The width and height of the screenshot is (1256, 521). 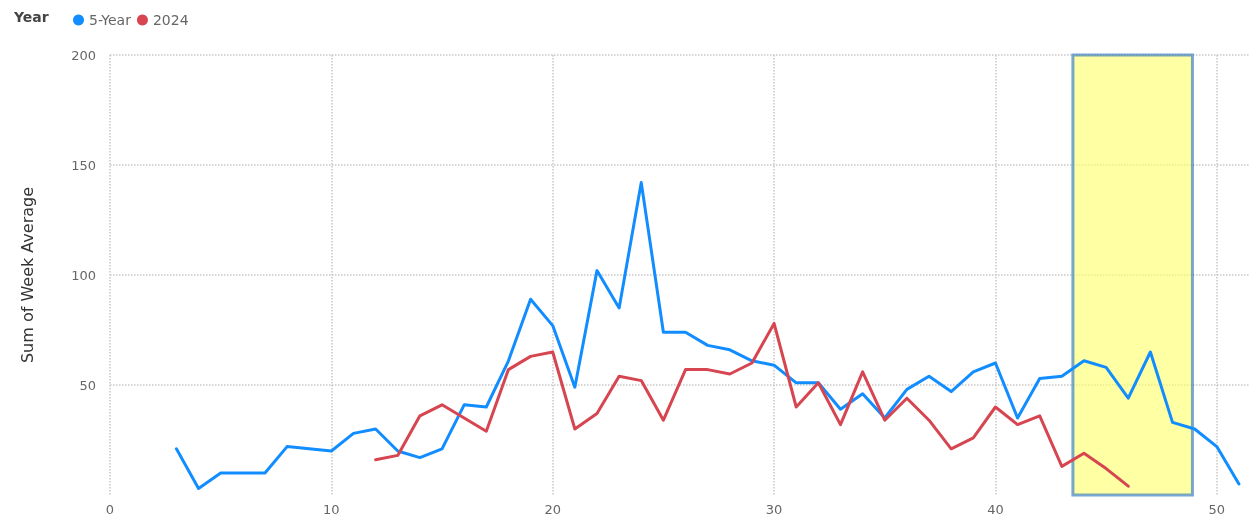 What do you see at coordinates (170, 20) in the screenshot?
I see `legend-label: 2024` at bounding box center [170, 20].